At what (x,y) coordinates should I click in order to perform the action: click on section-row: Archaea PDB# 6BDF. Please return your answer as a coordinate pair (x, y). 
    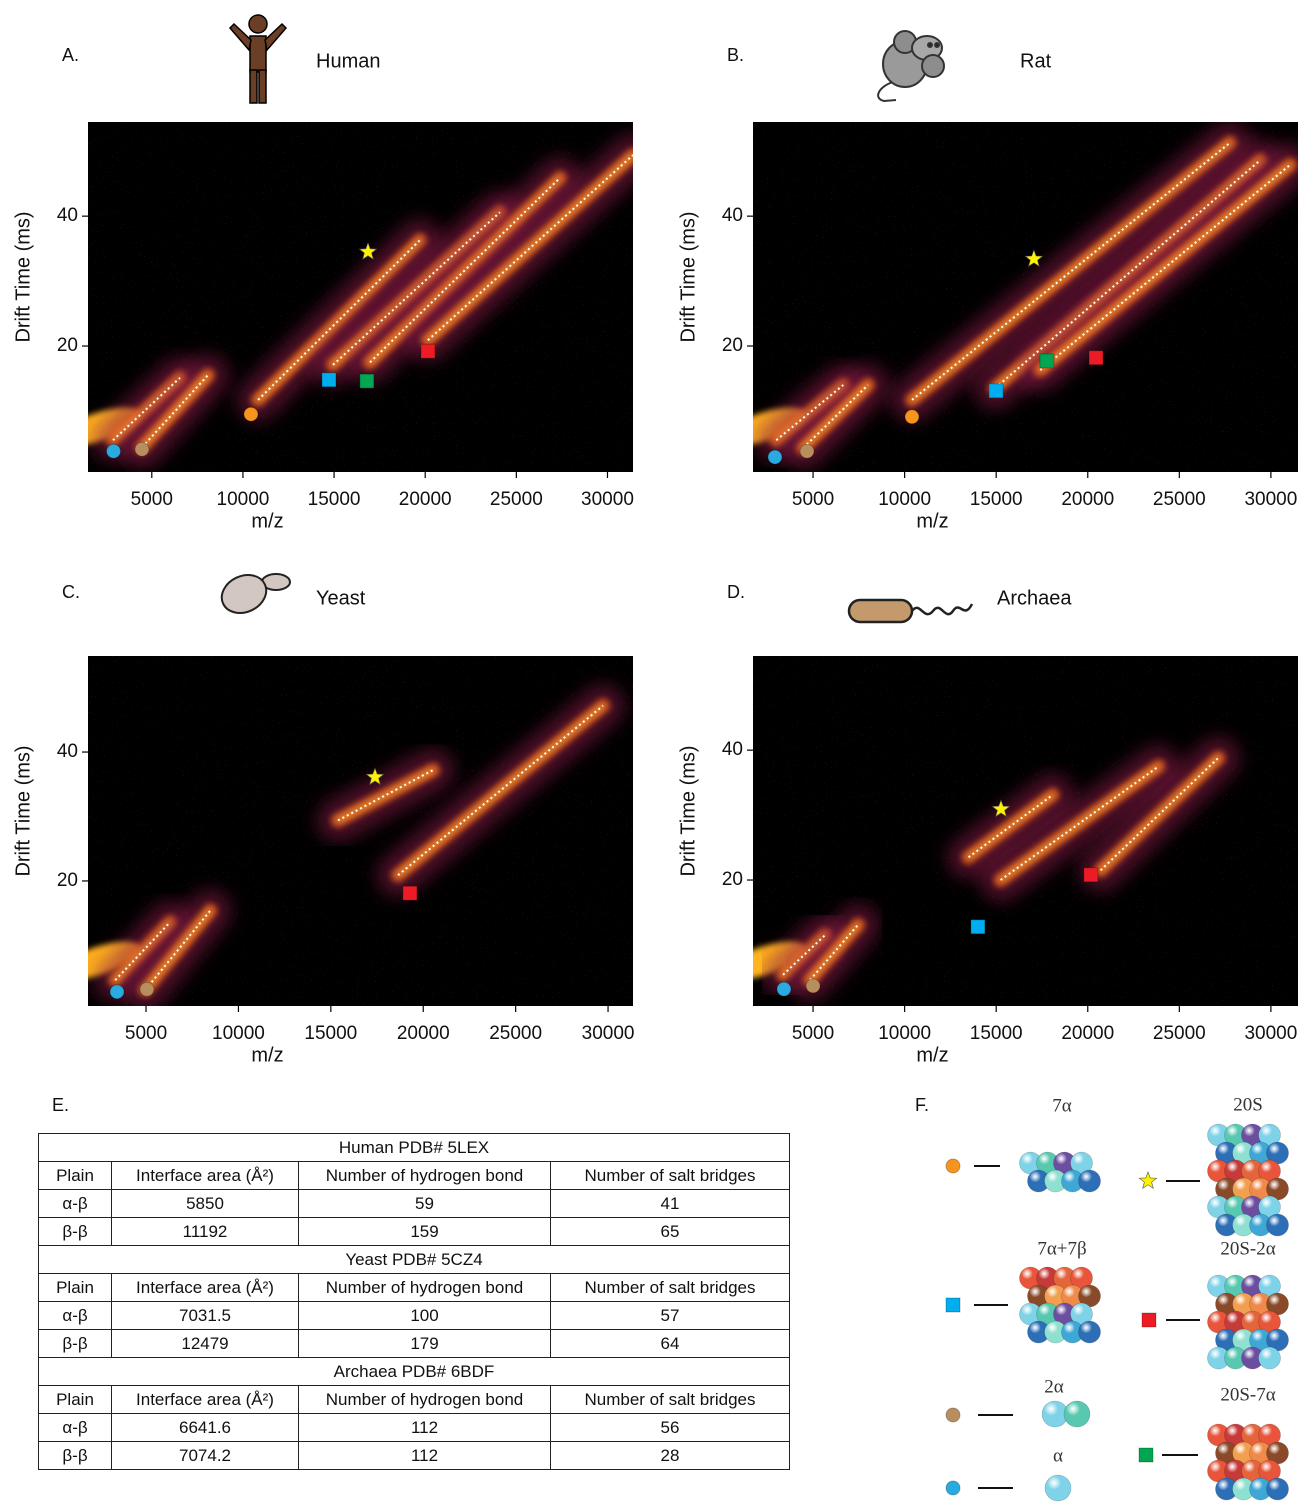
    Looking at the image, I should click on (414, 1371).